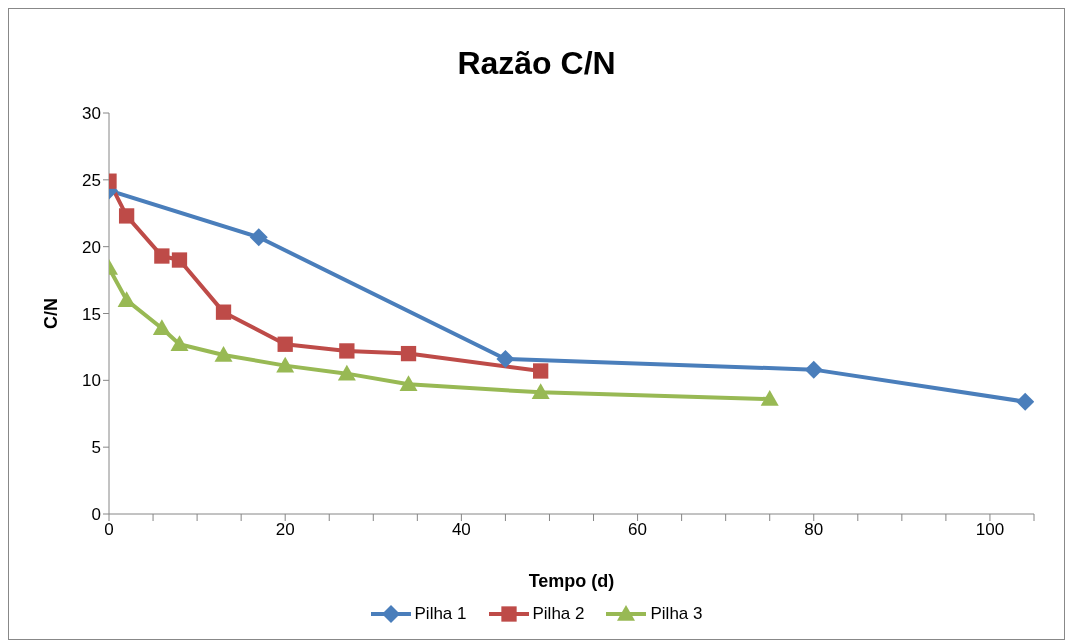 The width and height of the screenshot is (1065, 643). I want to click on y-tick-label: 0, so click(96, 515).